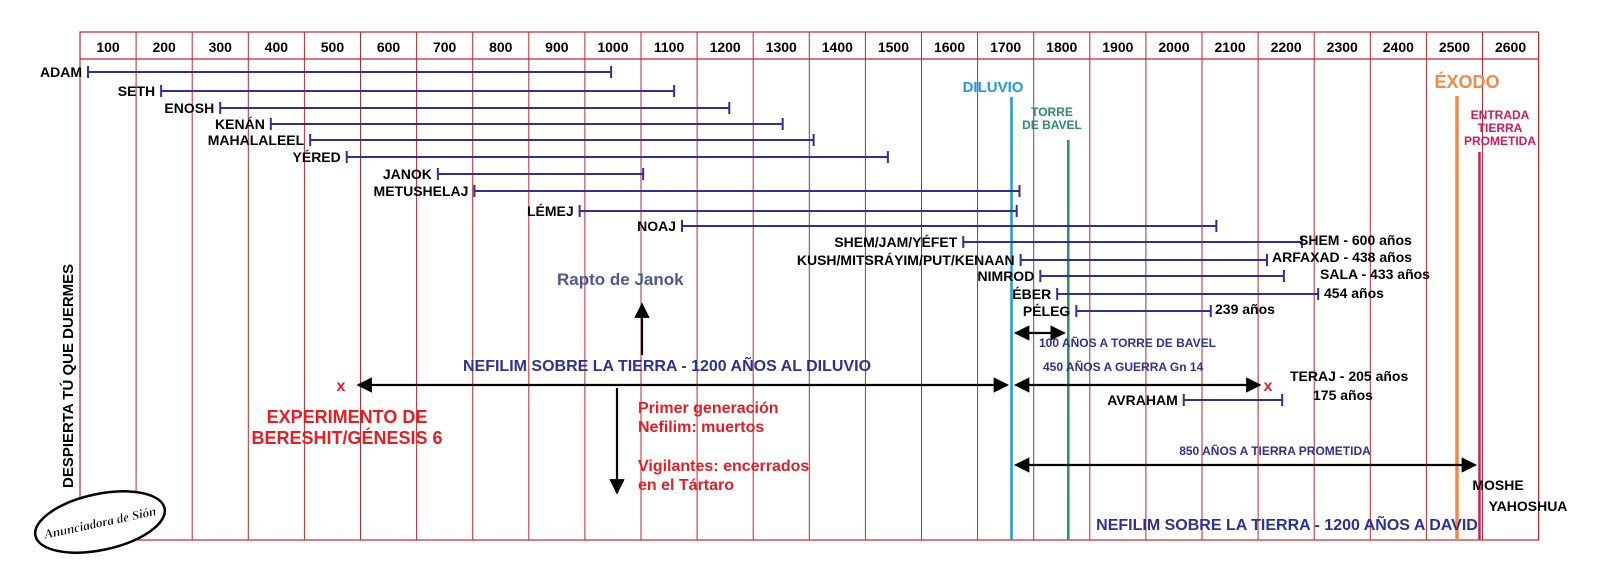 This screenshot has width=1600, height=577. I want to click on generation-label-2: Nefilim: muertos, so click(701, 427).